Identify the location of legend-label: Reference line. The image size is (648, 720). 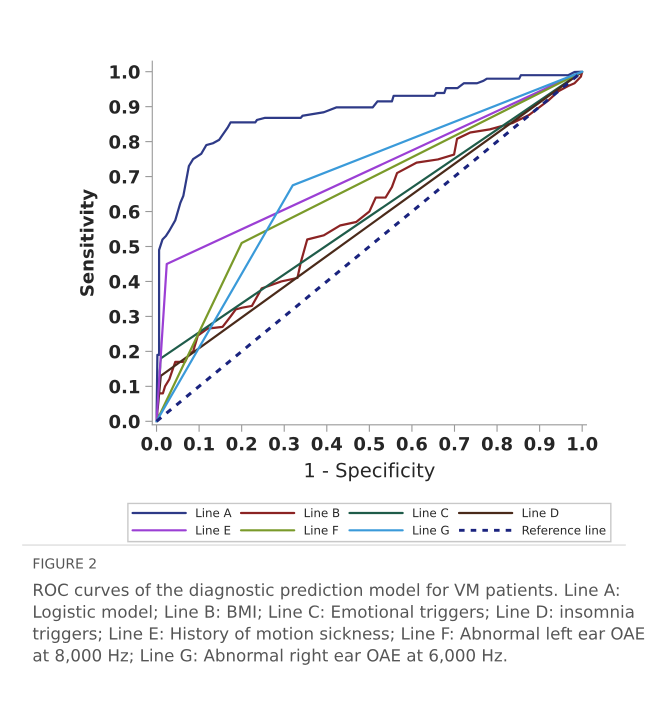
(564, 530).